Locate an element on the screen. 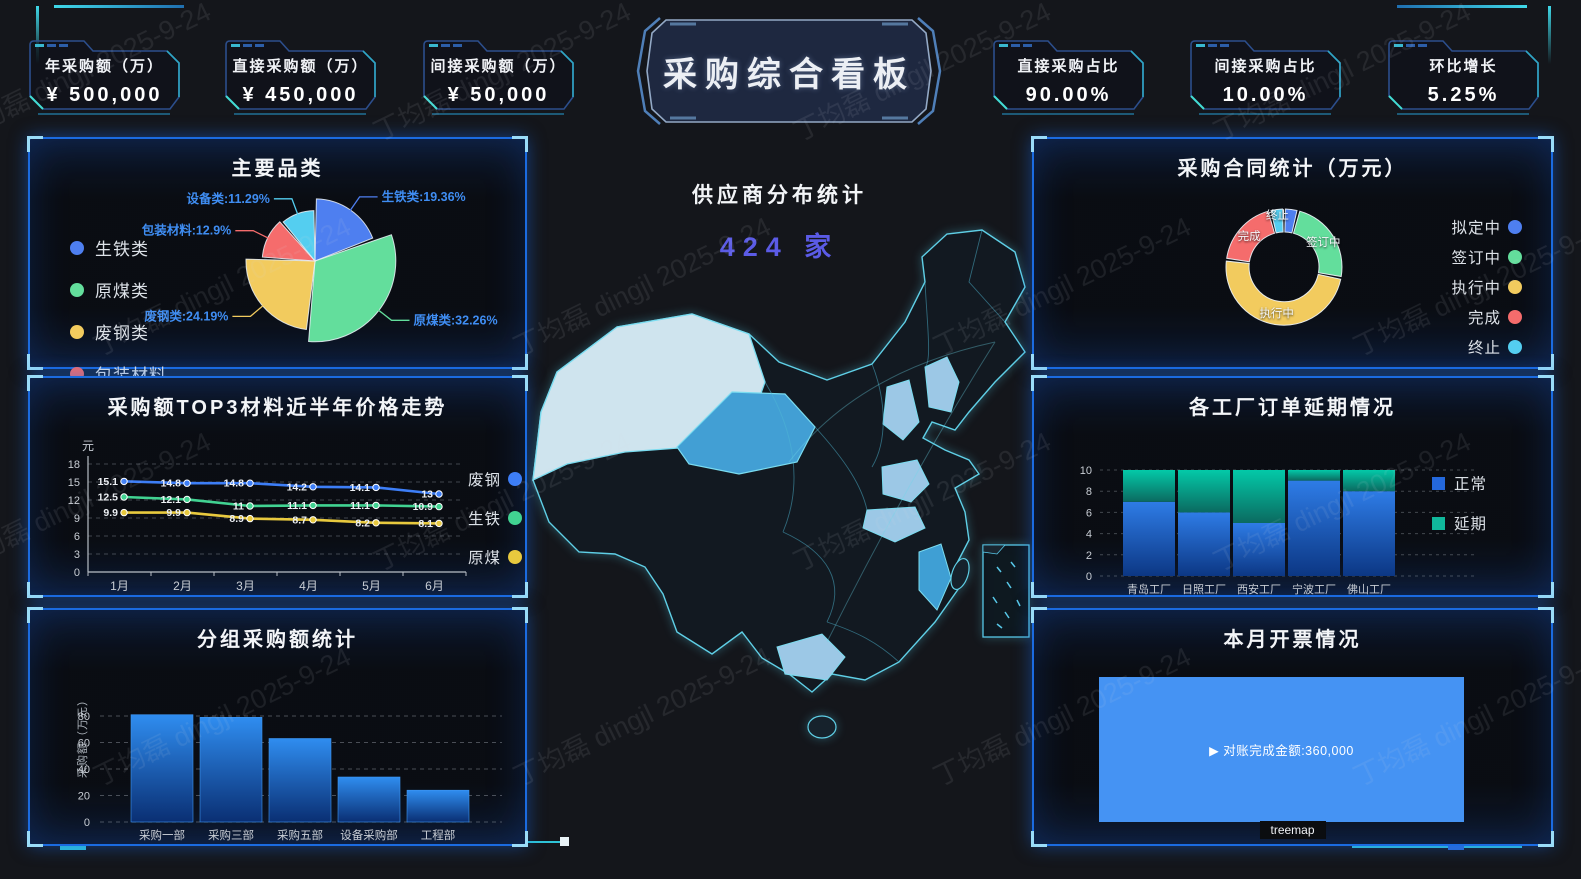 The width and height of the screenshot is (1581, 879). treemap-node: ▶ 对账完成金额:360,000 is located at coordinates (1281, 749).